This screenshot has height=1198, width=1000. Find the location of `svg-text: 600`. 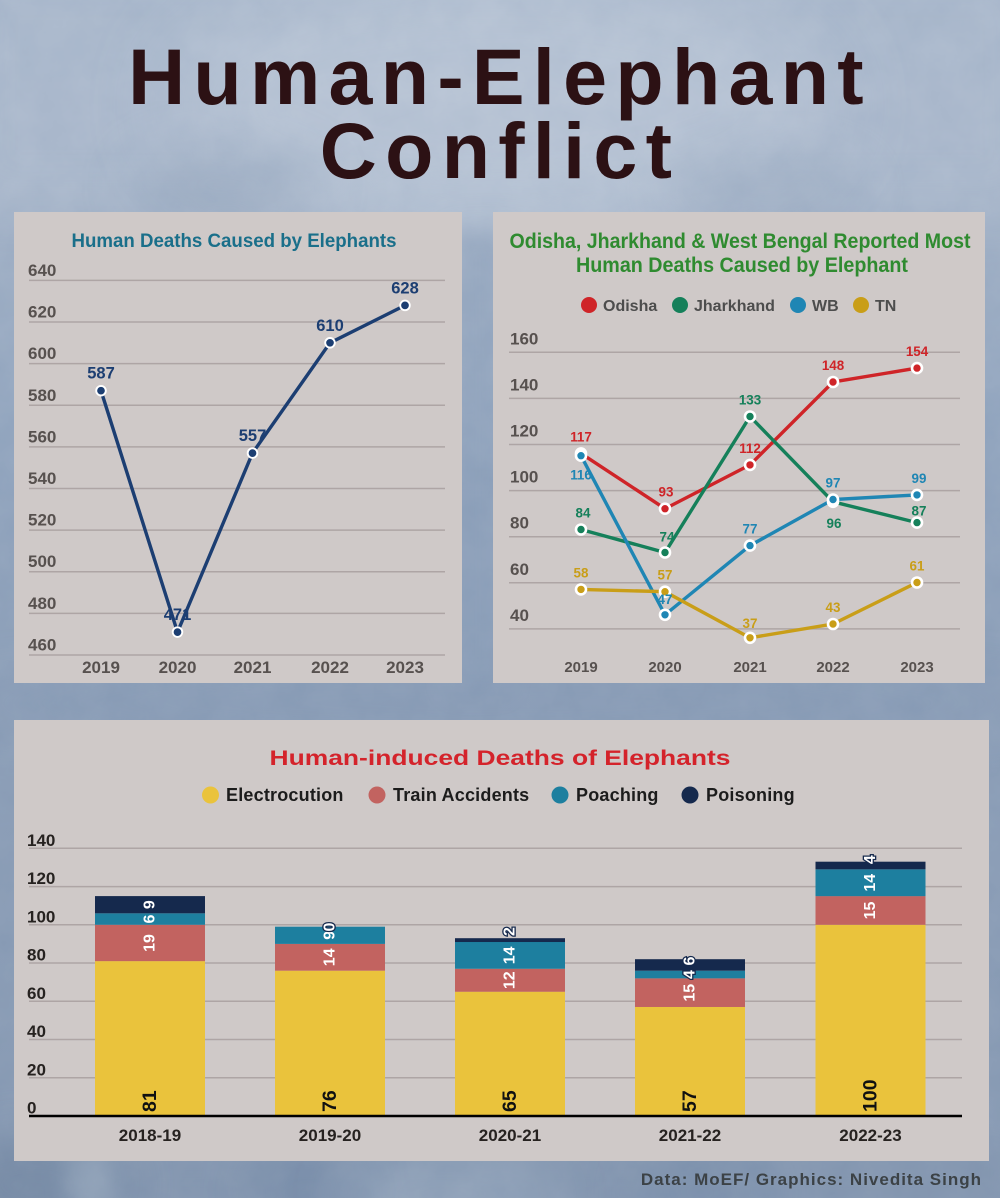

svg-text: 600 is located at coordinates (42, 353).